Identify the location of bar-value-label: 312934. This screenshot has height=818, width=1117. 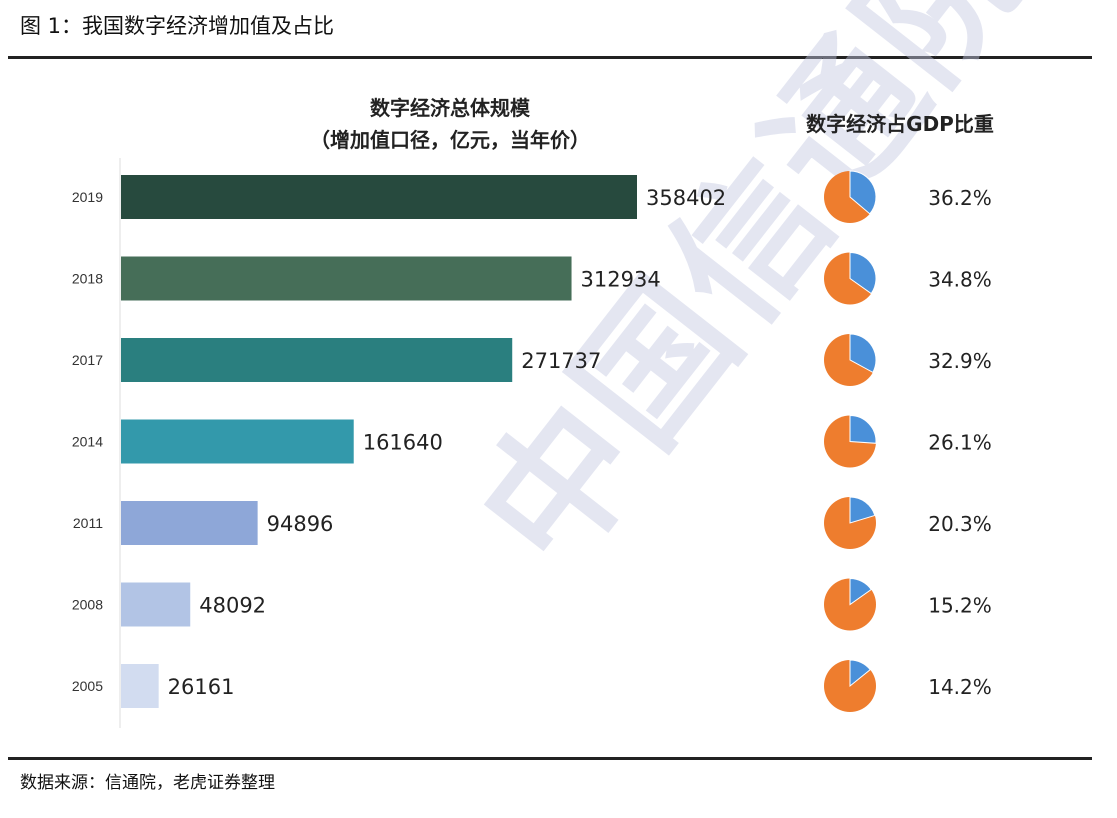
(621, 280).